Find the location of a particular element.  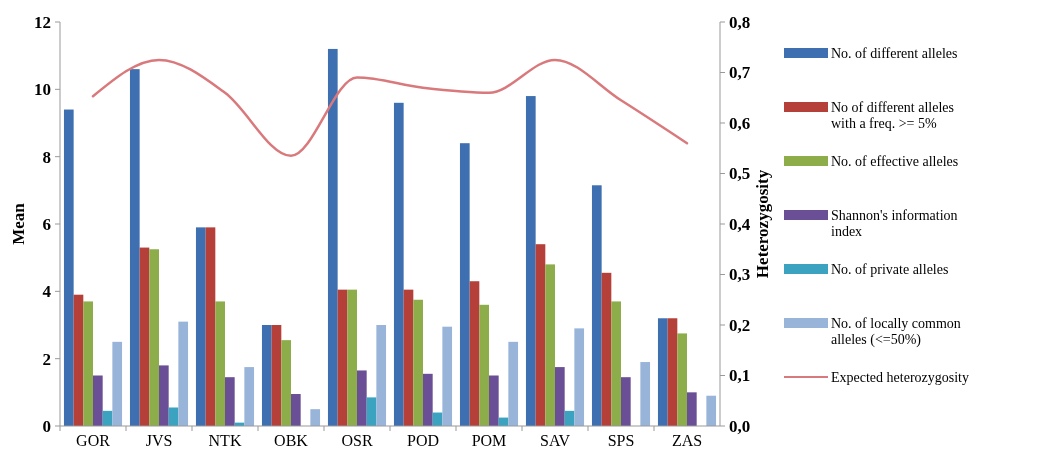

y-tick-label: 2 is located at coordinates (46, 359).